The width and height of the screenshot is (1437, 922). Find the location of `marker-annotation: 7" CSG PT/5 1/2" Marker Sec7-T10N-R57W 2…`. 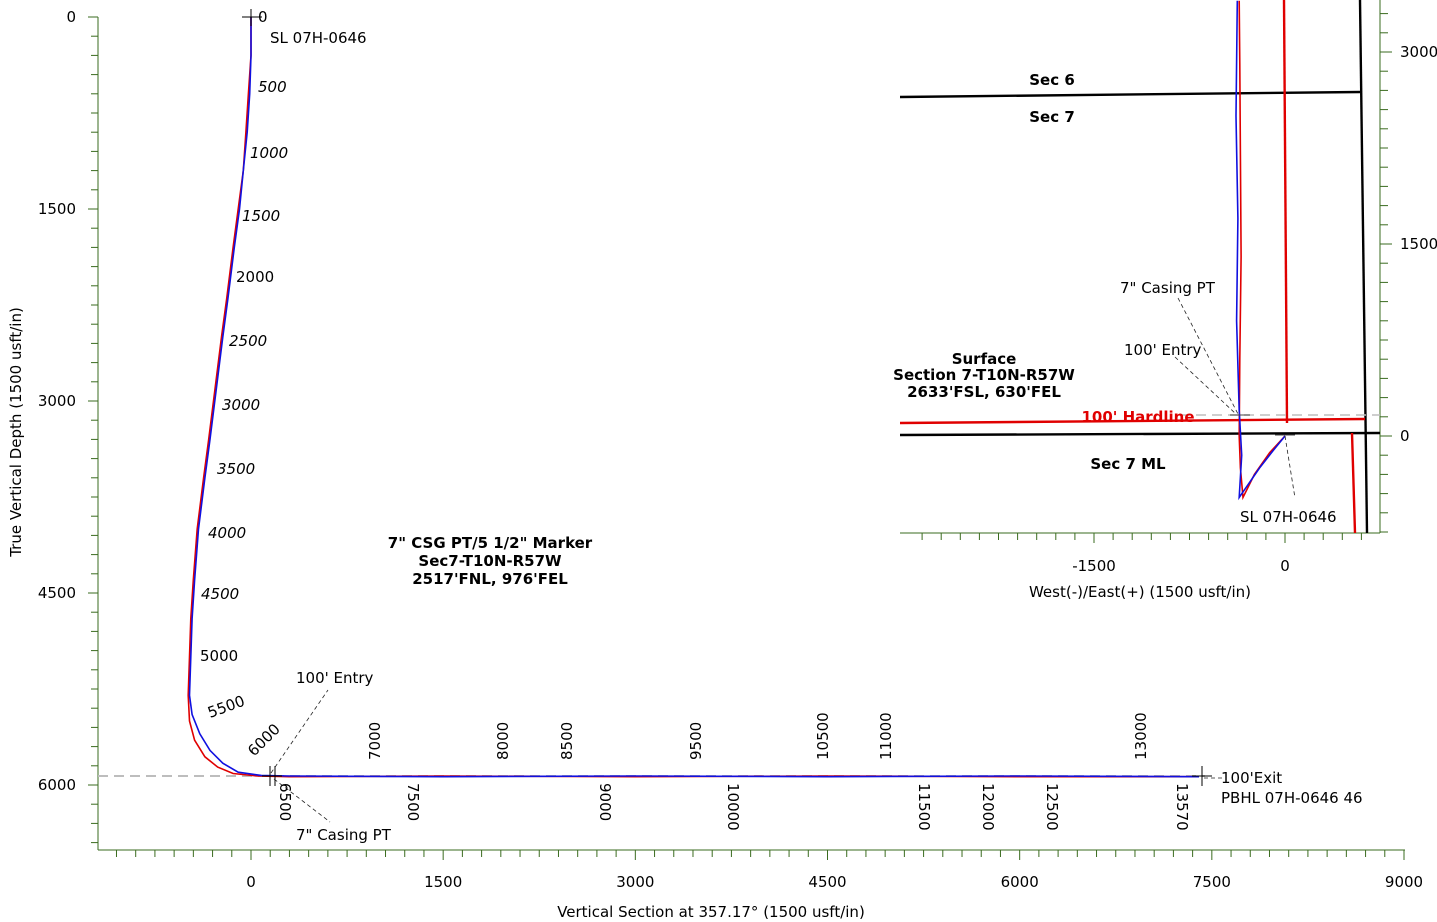

marker-annotation: 7" CSG PT/5 1/2" Marker Sec7-T10N-R57W 2… is located at coordinates (490, 561).